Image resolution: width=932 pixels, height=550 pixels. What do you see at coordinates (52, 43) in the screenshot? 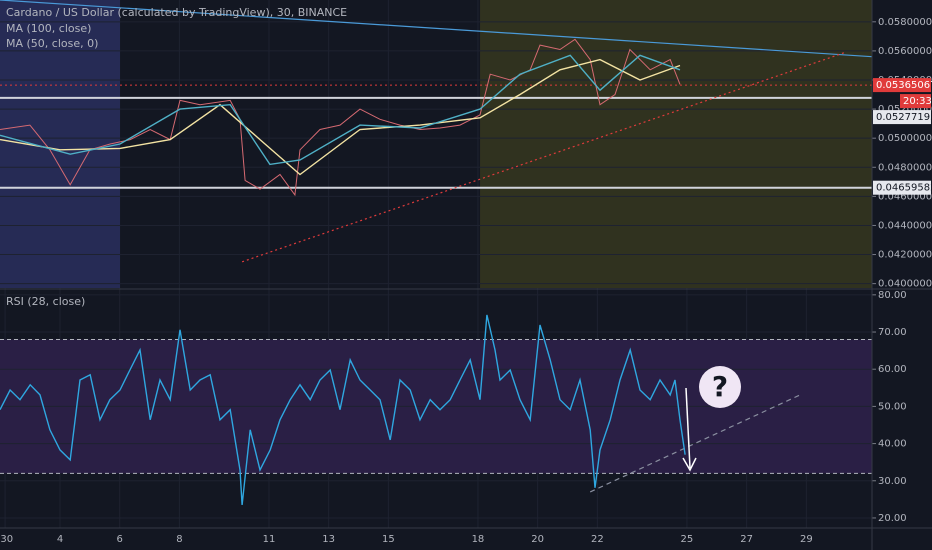
I see `legend-entry: MA (50, close, 0)` at bounding box center [52, 43].